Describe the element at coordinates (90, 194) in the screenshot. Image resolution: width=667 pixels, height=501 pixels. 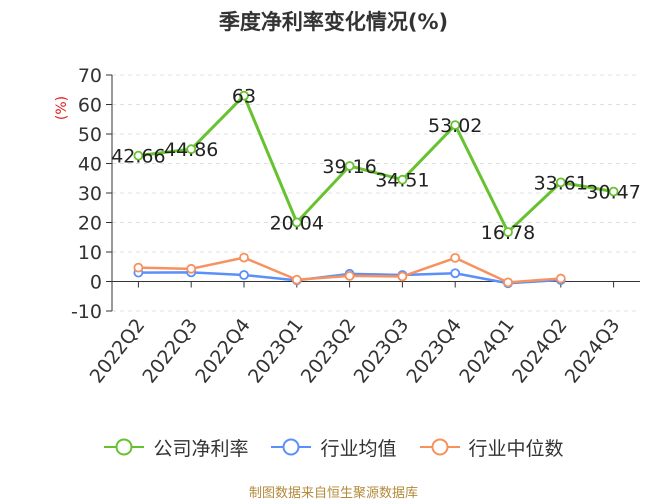
I see `y-tick-label: 30` at that location.